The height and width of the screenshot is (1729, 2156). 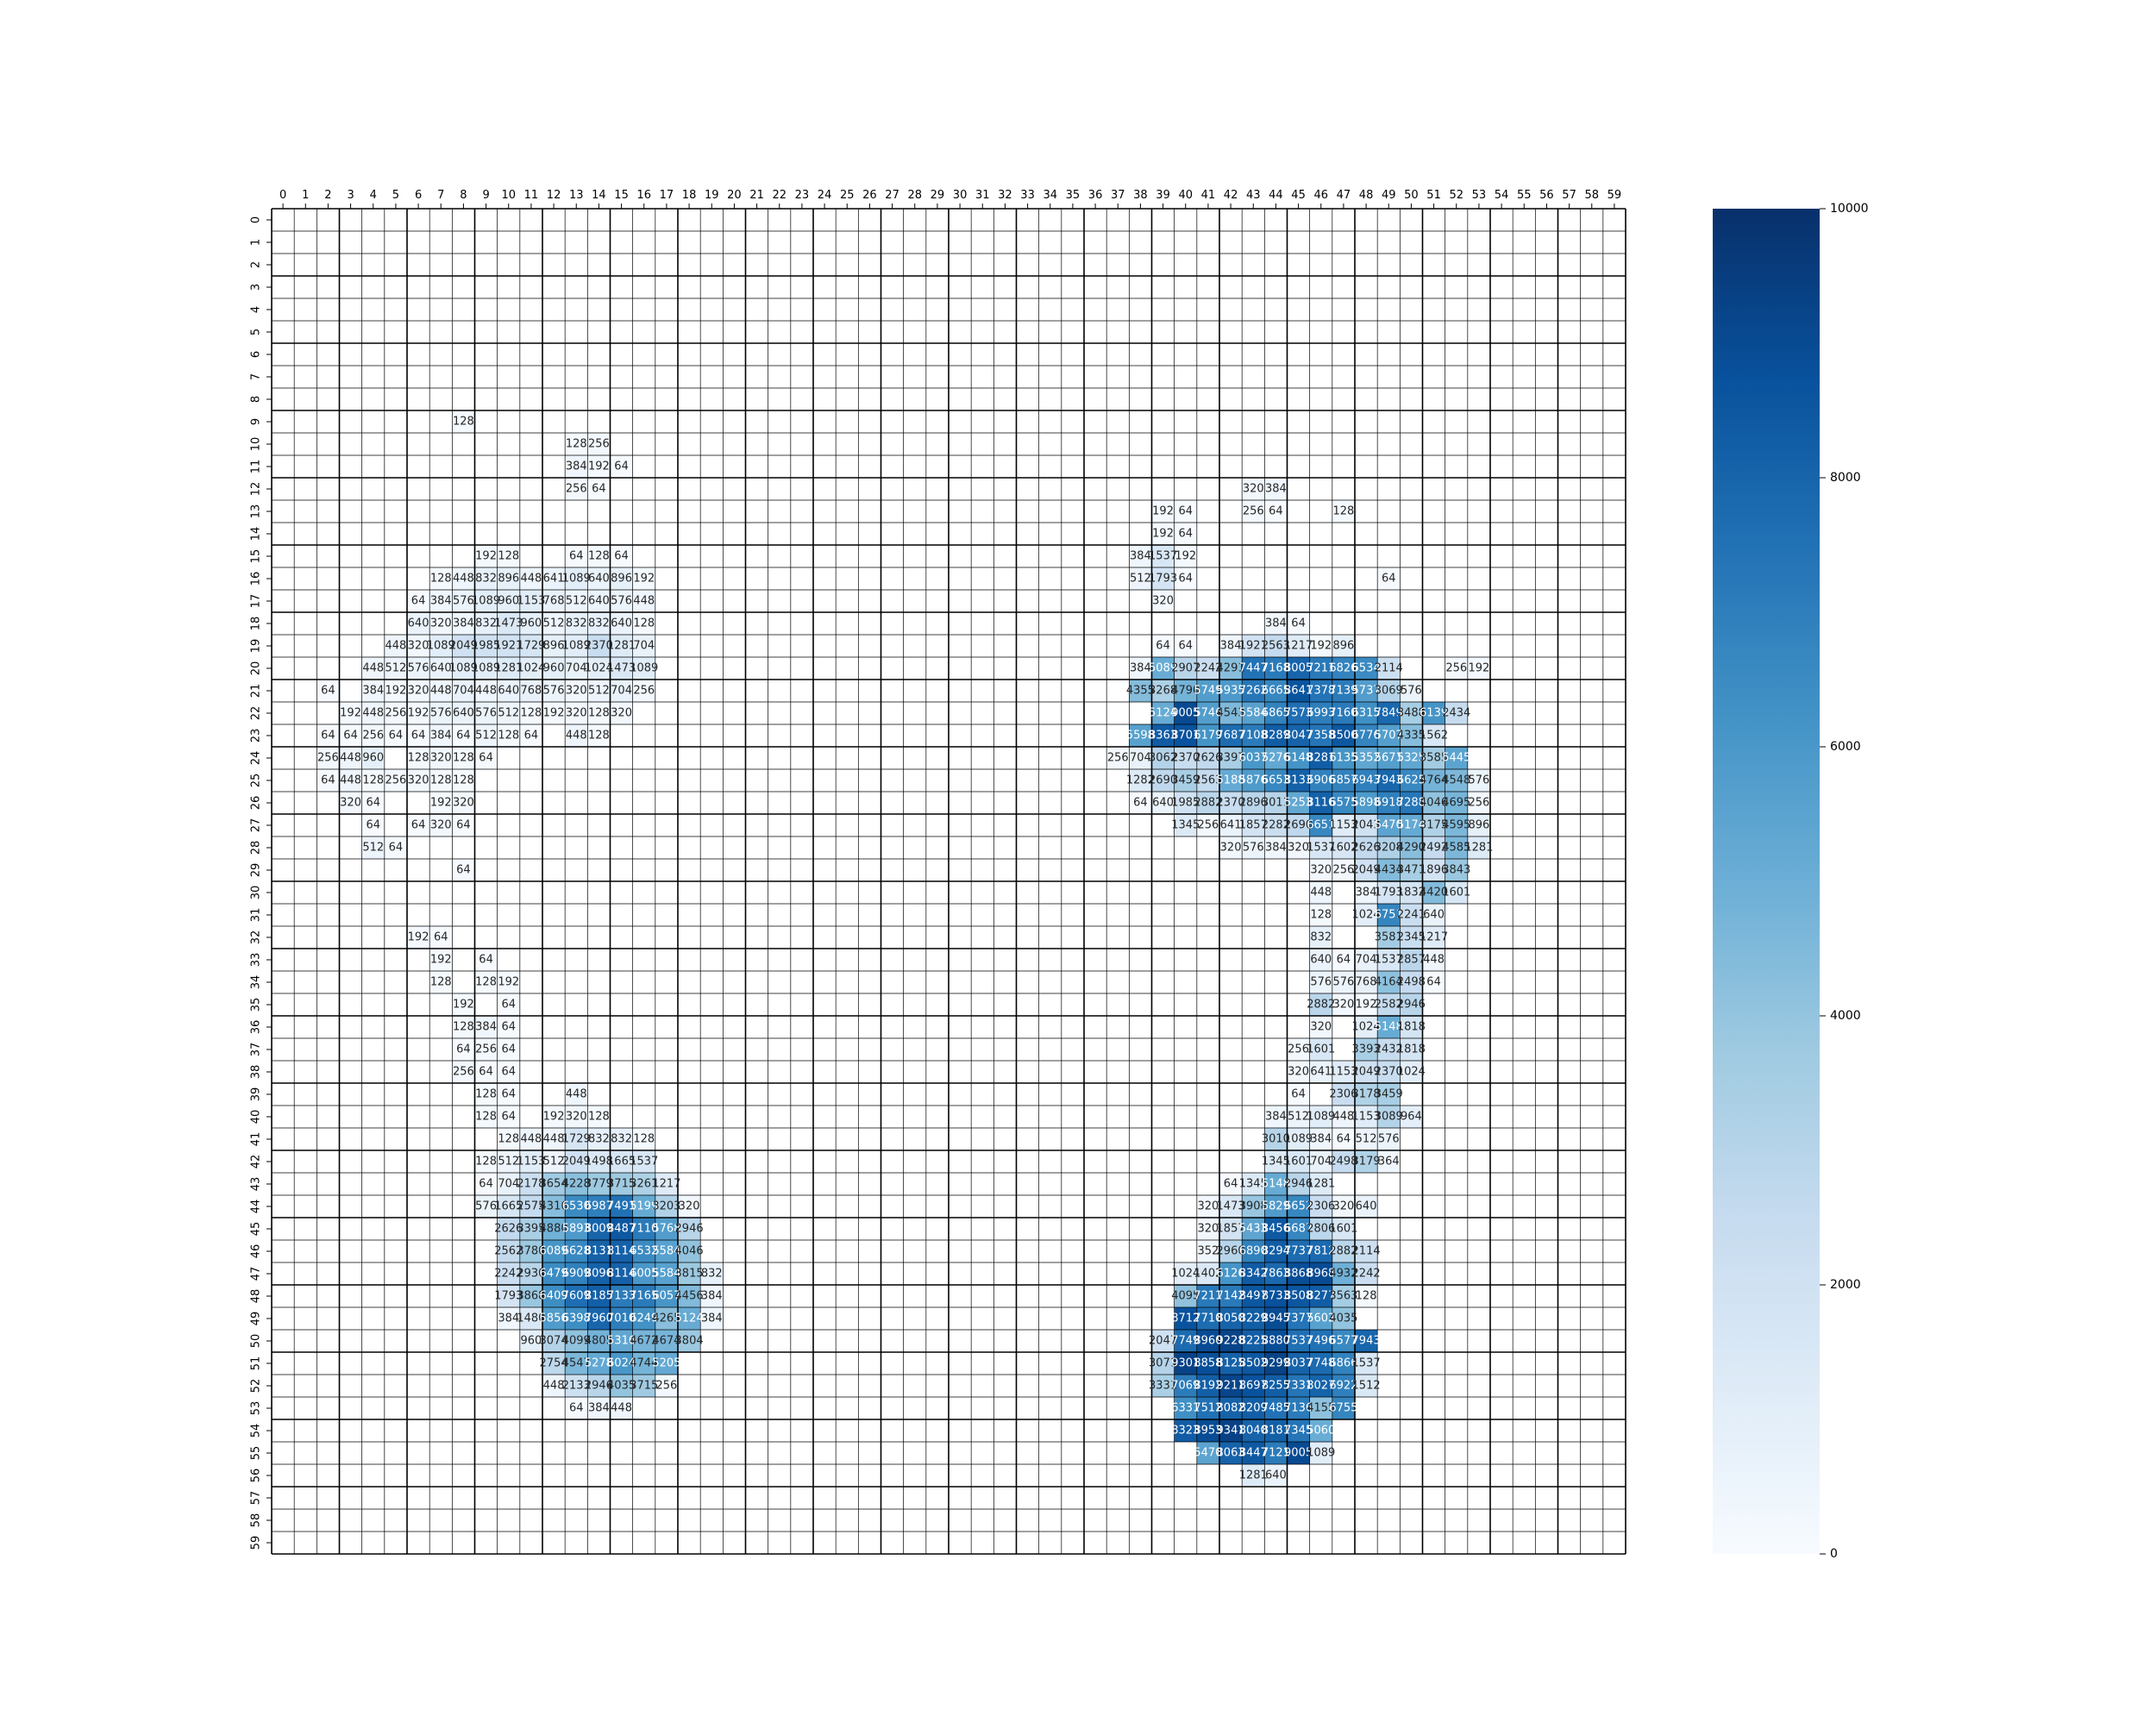 I want to click on heatmap-cell-label: 5898, so click(x=1366, y=804).